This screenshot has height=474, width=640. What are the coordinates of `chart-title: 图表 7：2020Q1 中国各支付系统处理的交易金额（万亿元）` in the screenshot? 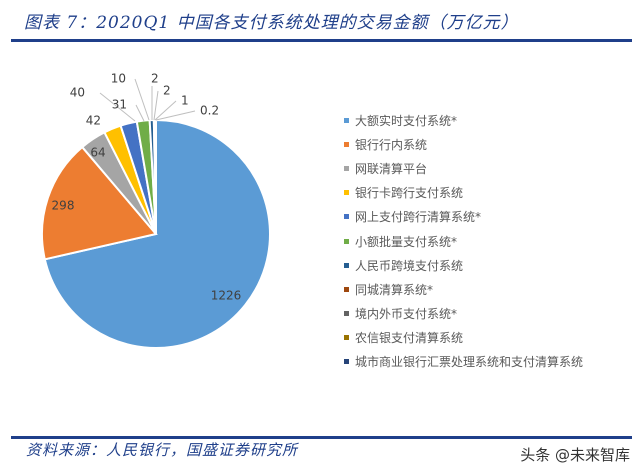 It's located at (271, 23).